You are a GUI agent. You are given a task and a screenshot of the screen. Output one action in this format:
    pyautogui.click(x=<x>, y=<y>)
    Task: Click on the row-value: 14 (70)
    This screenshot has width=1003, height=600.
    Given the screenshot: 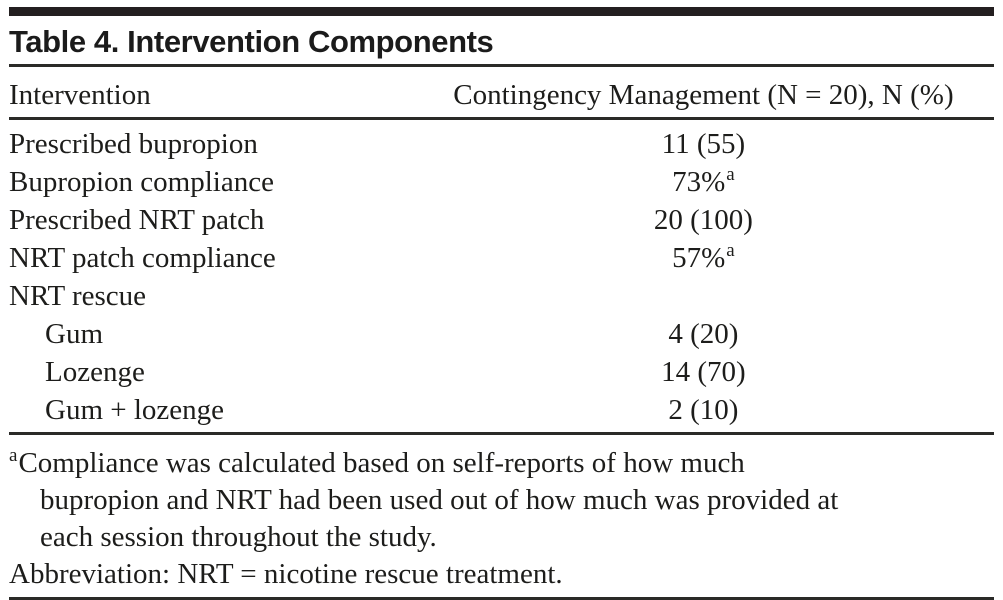 What is the action you would take?
    pyautogui.click(x=703, y=372)
    